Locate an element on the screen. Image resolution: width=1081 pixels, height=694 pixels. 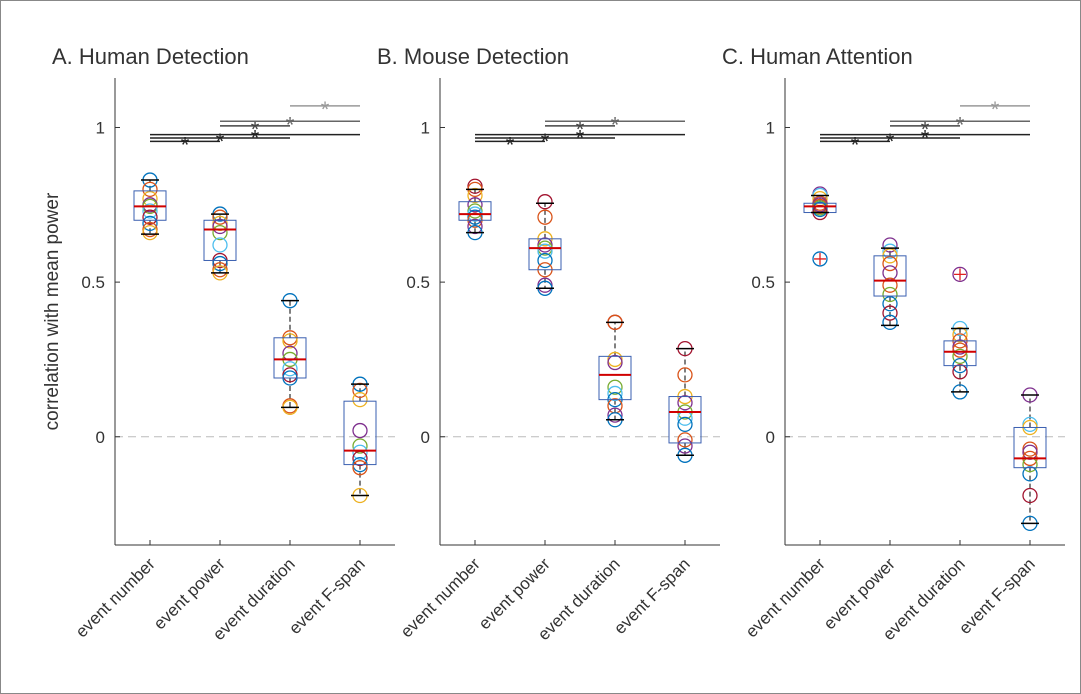
panel-title: B. Mouse Detection is located at coordinates (473, 56).